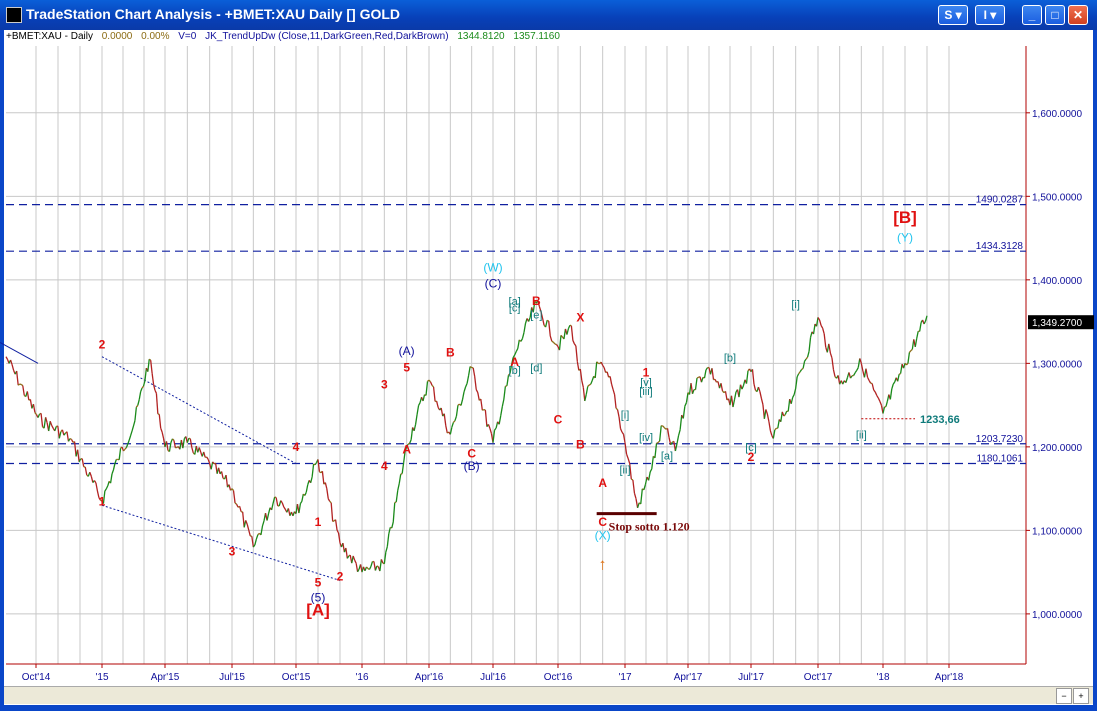 The height and width of the screenshot is (711, 1097). Describe the element at coordinates (990, 15) in the screenshot. I see `insert-menu-button: I ▾` at that location.